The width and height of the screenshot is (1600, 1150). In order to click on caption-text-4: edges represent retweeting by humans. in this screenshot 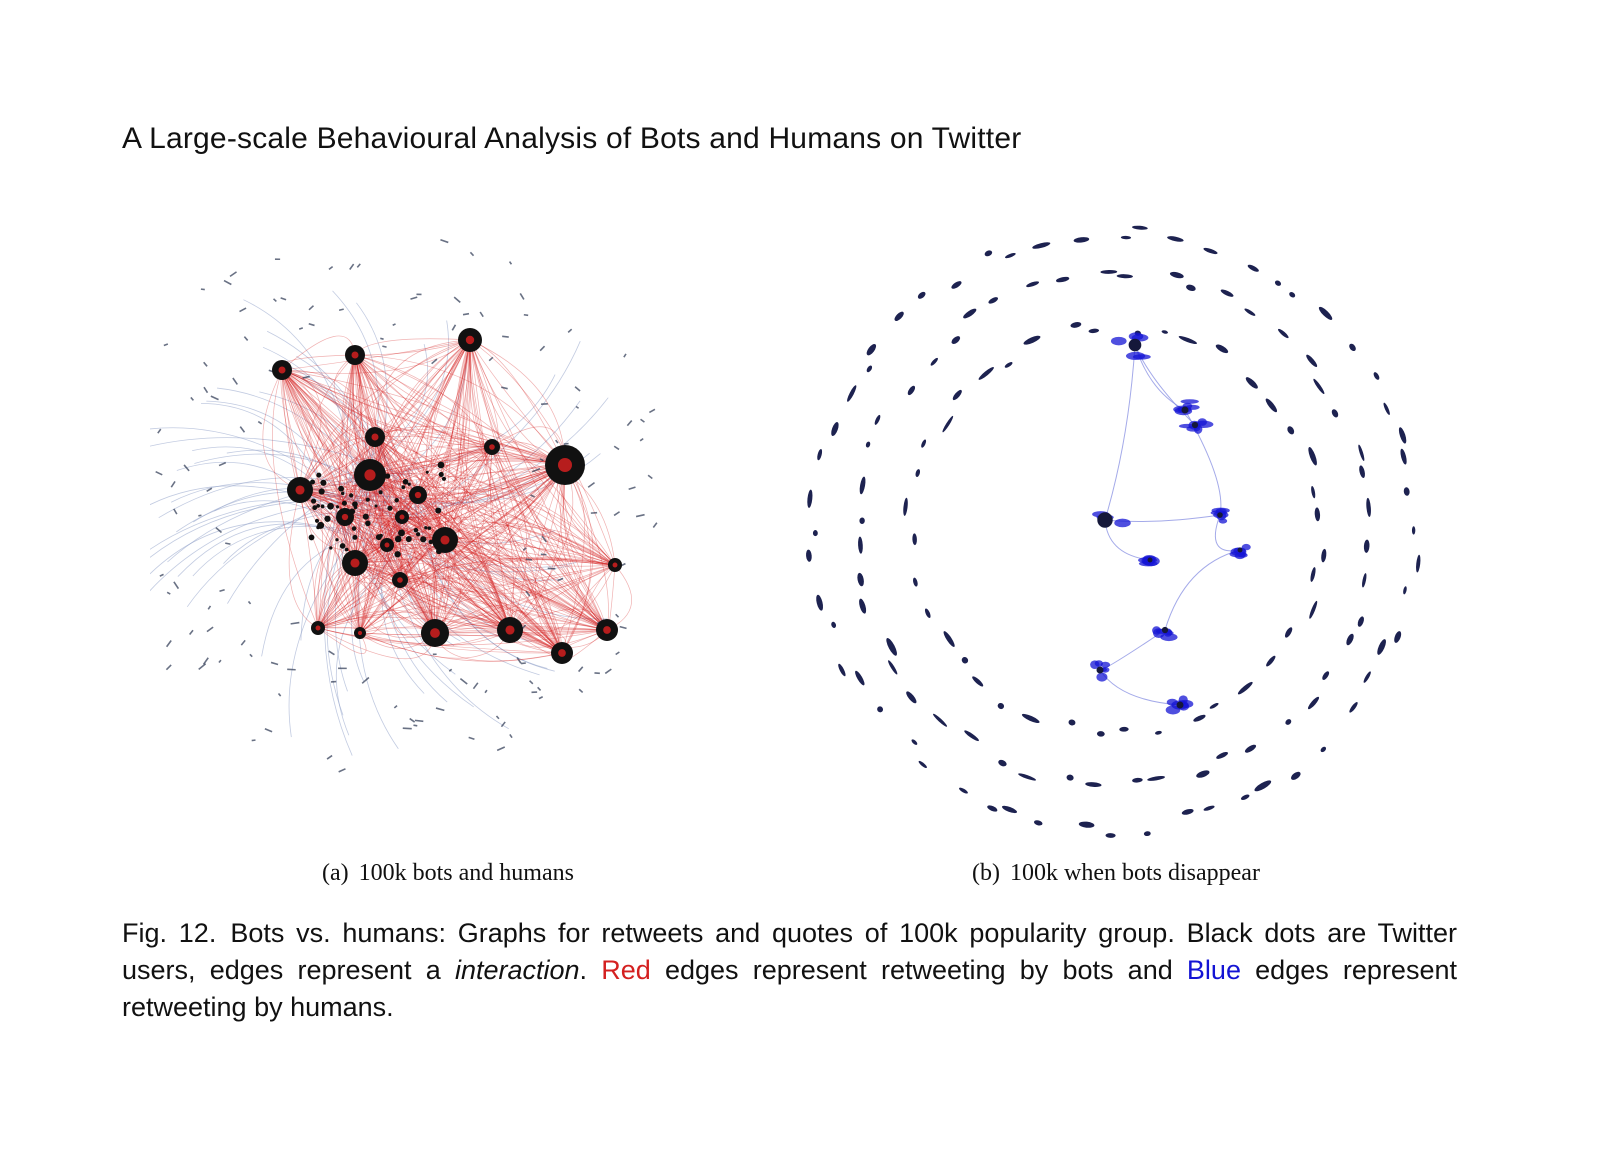, I will do `click(789, 988)`.